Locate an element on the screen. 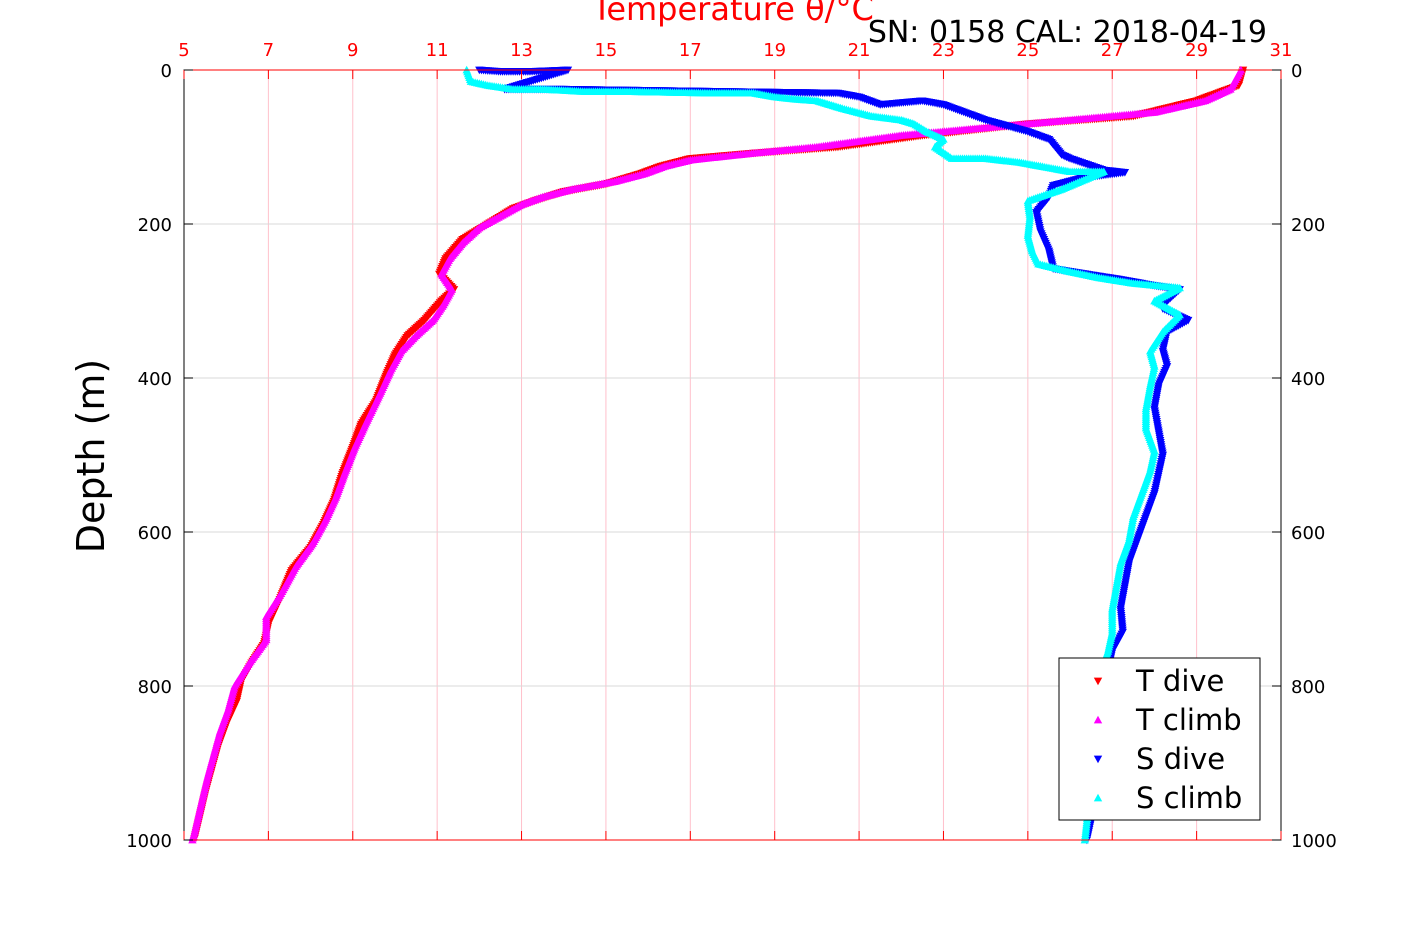  y-tick-label-right: 0 is located at coordinates (1296, 71).